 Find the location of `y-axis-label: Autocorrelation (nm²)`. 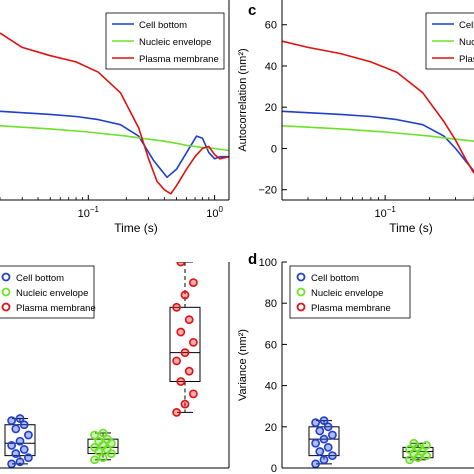

y-axis-label: Autocorrelation (nm²) is located at coordinates (243, 99).